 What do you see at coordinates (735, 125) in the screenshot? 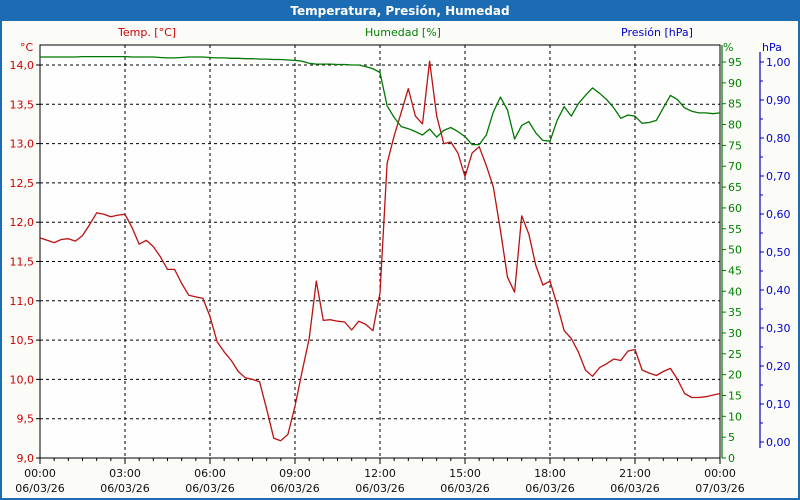
I see `humidity-tick-label: 80` at bounding box center [735, 125].